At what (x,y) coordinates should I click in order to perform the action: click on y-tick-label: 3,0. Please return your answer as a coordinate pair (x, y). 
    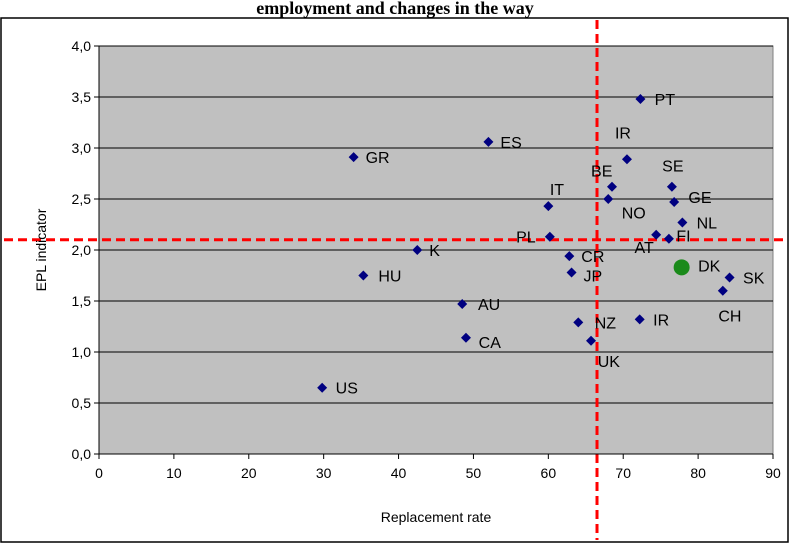
    Looking at the image, I should click on (82, 148).